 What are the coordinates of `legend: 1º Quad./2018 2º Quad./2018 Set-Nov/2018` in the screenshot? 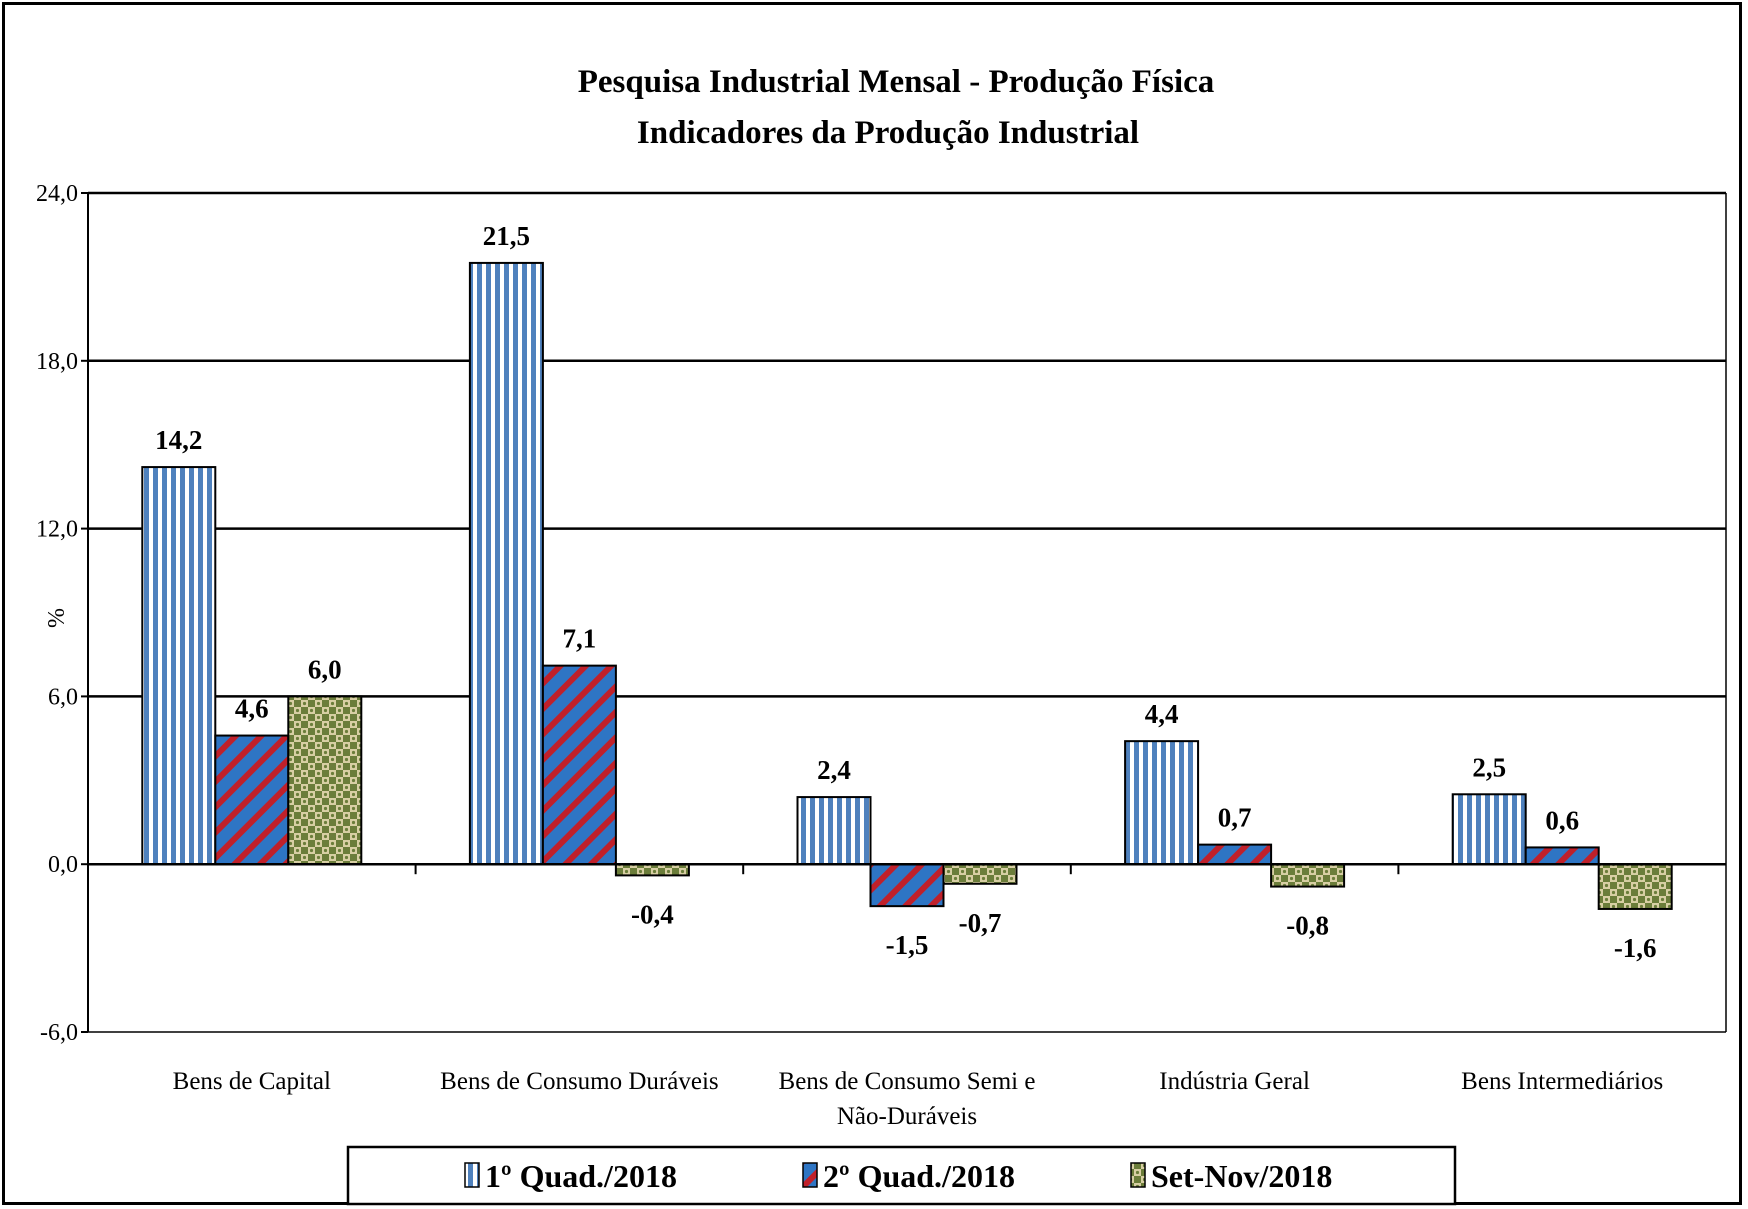 It's located at (901, 1175).